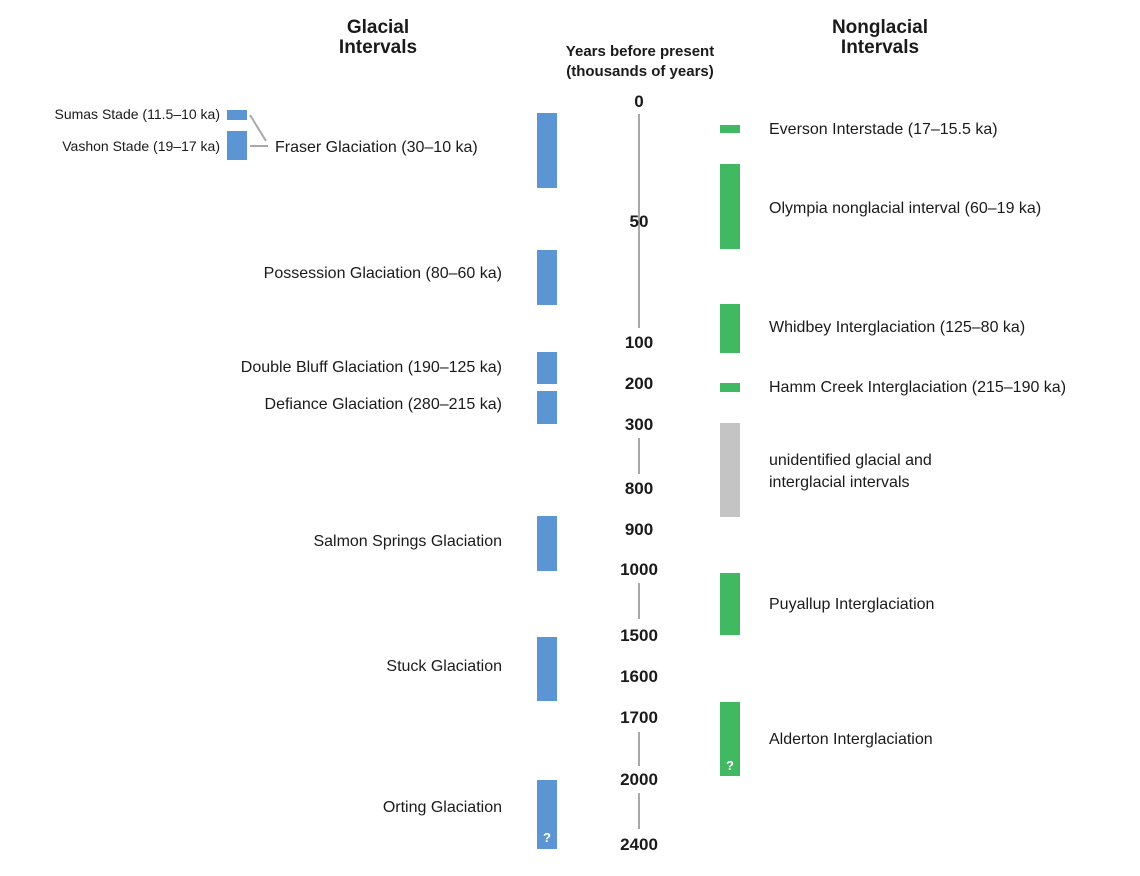 The width and height of the screenshot is (1140, 876). Describe the element at coordinates (897, 327) in the screenshot. I see `whidbey-interglaciation-label: Whidbey Interglaciation (125–80 ka)` at that location.